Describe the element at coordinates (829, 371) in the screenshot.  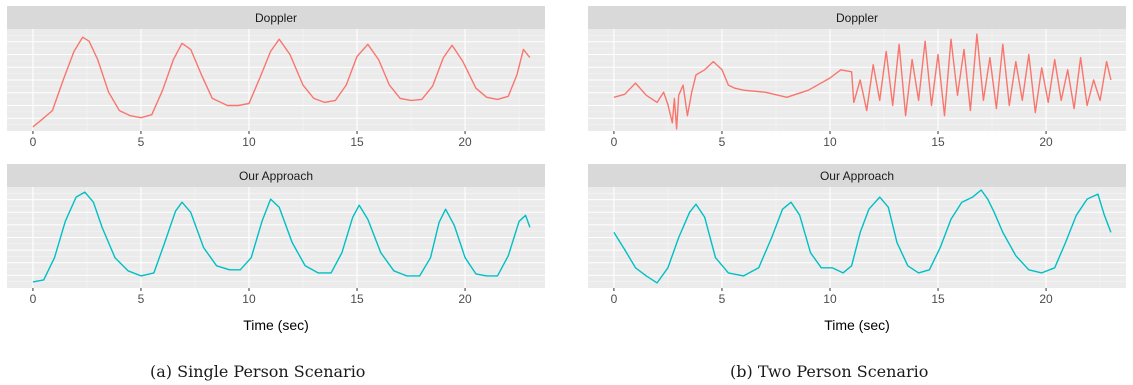
I see `caption-two-person: (b) Two Person Scenario` at that location.